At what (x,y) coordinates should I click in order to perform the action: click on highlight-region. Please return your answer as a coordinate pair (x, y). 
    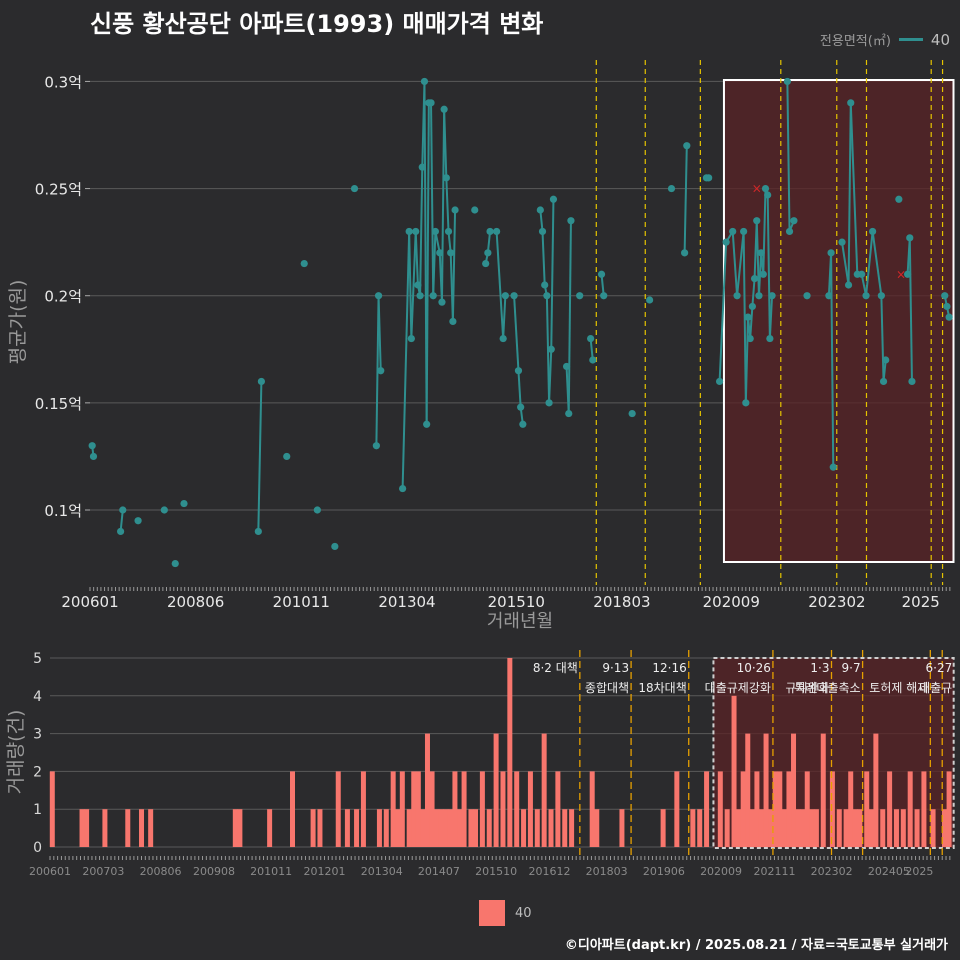
    Looking at the image, I should click on (838, 321).